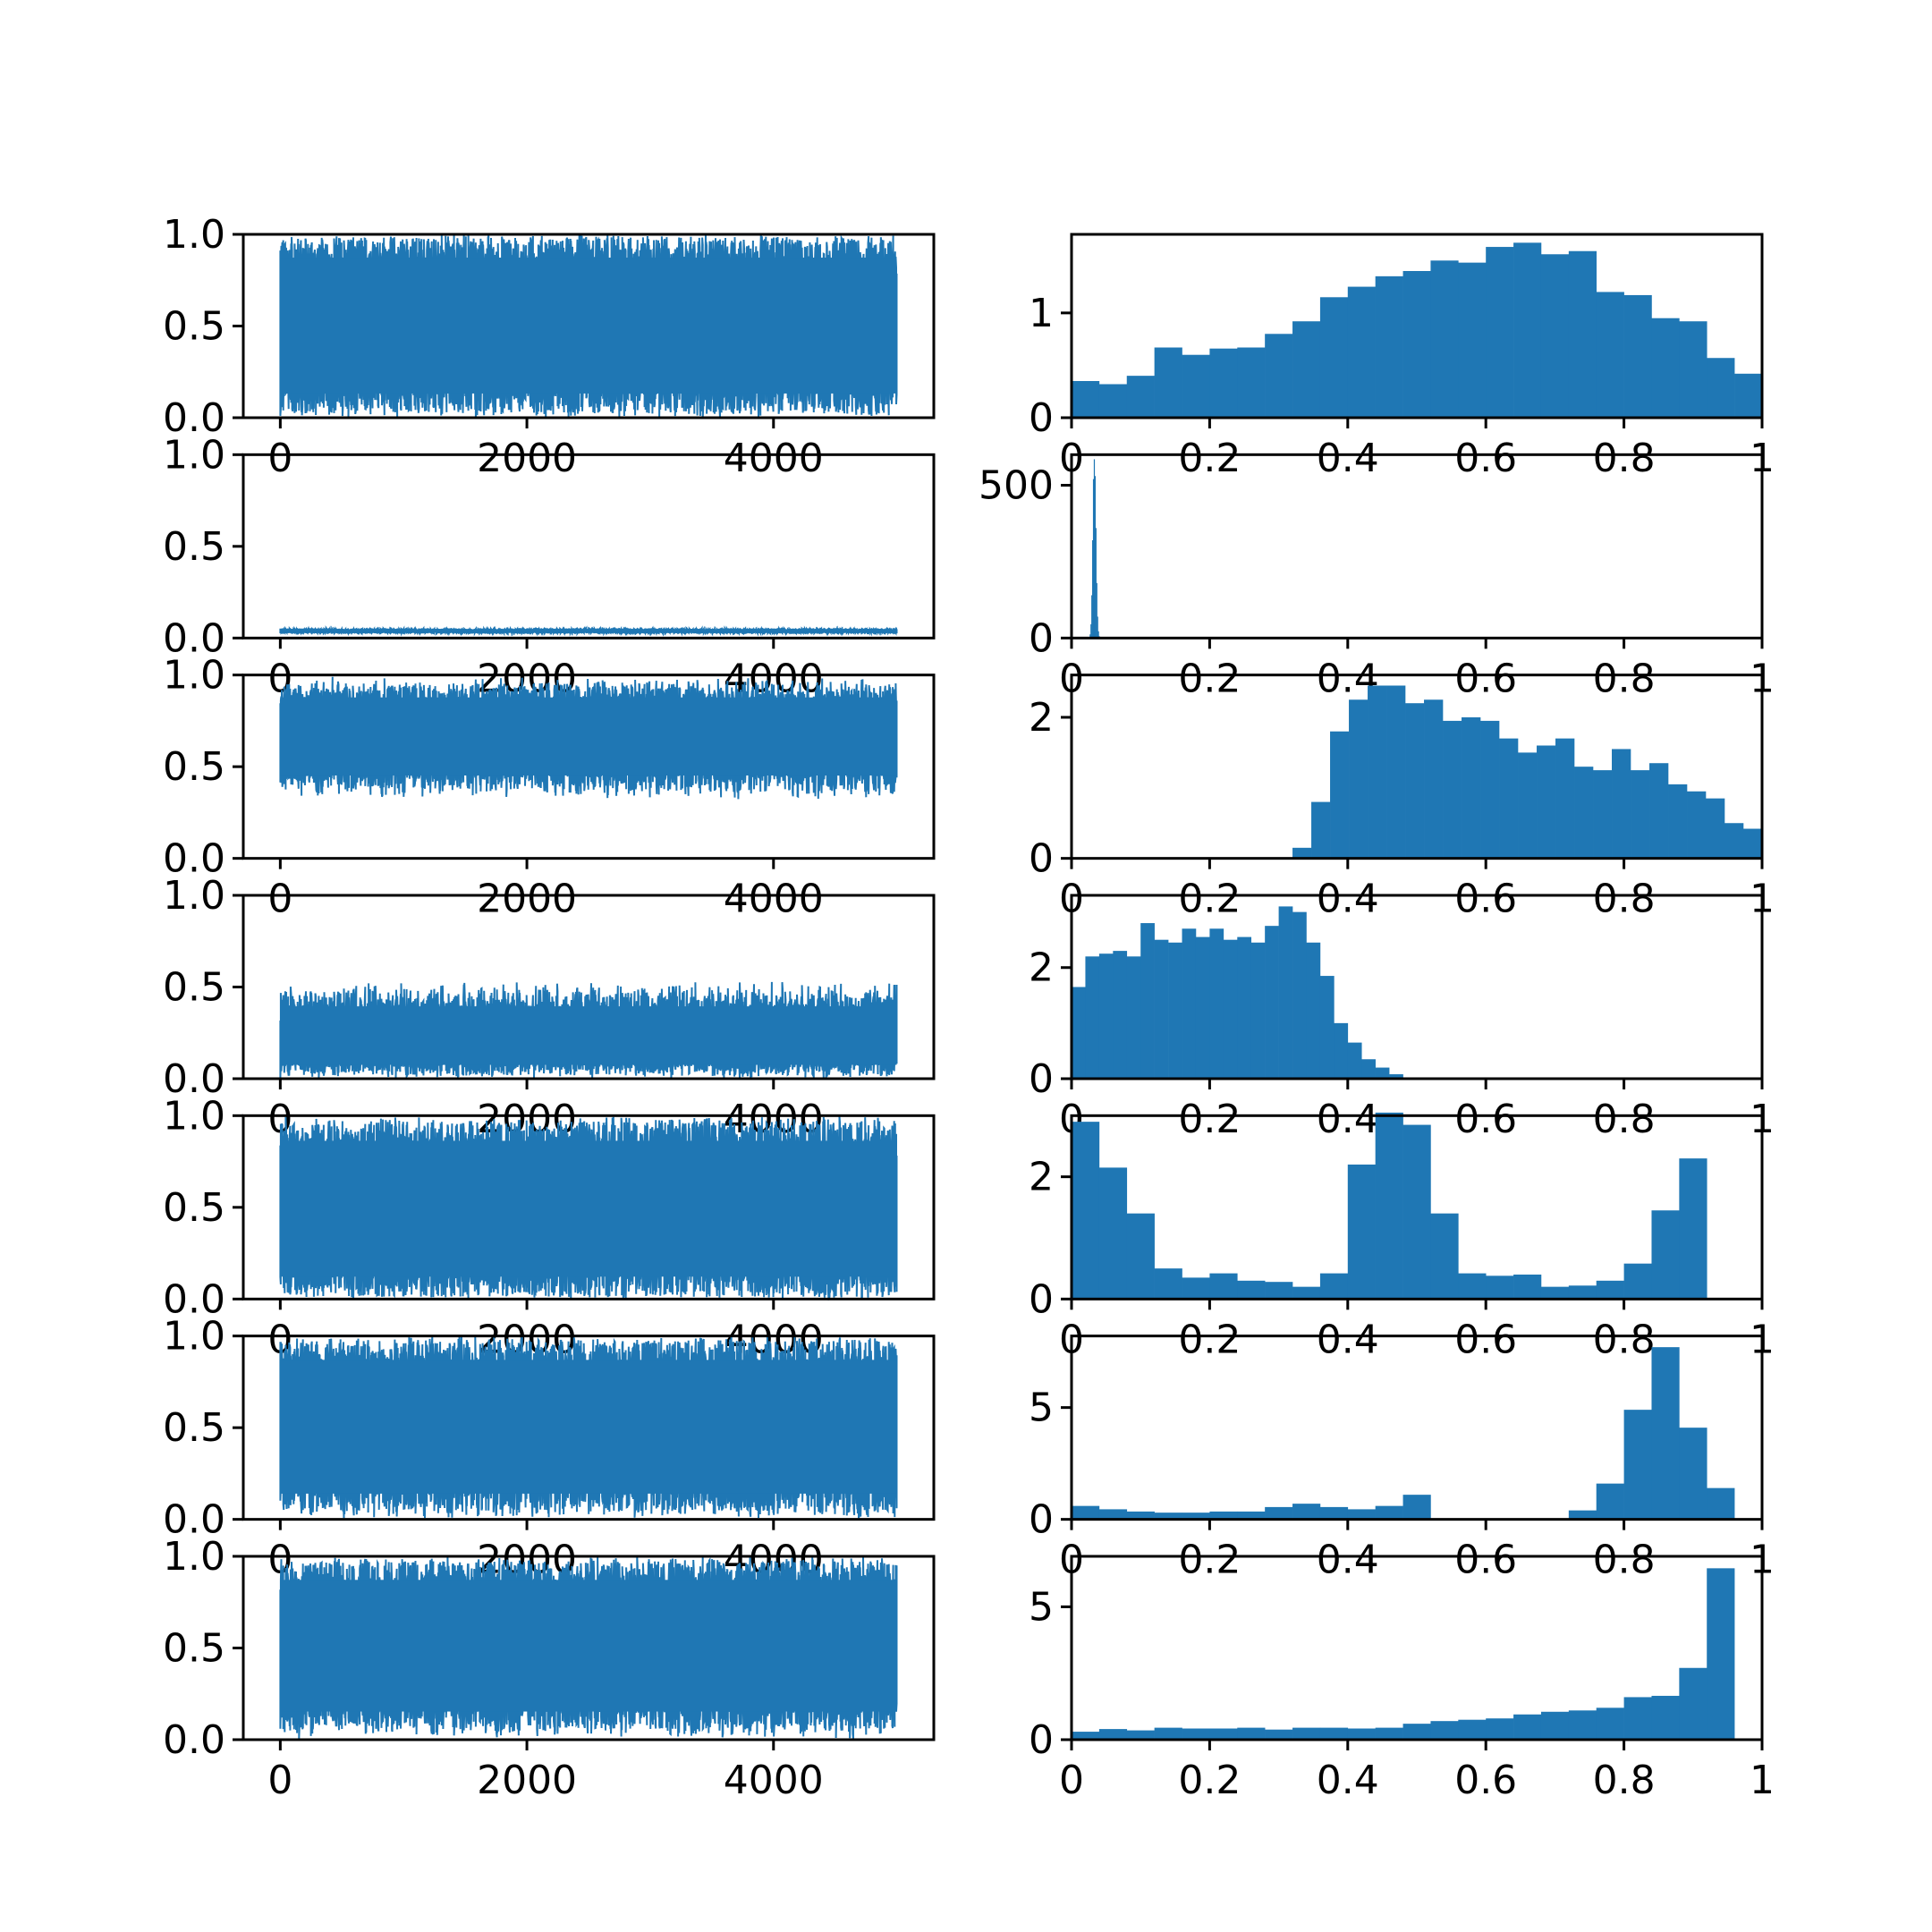 This screenshot has height=1932, width=1932. I want to click on y-tick-label: 2, so click(1041, 968).